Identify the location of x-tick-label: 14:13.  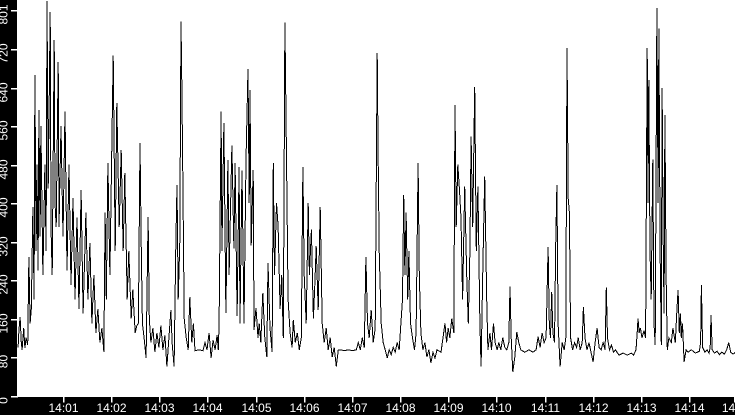
(641, 408).